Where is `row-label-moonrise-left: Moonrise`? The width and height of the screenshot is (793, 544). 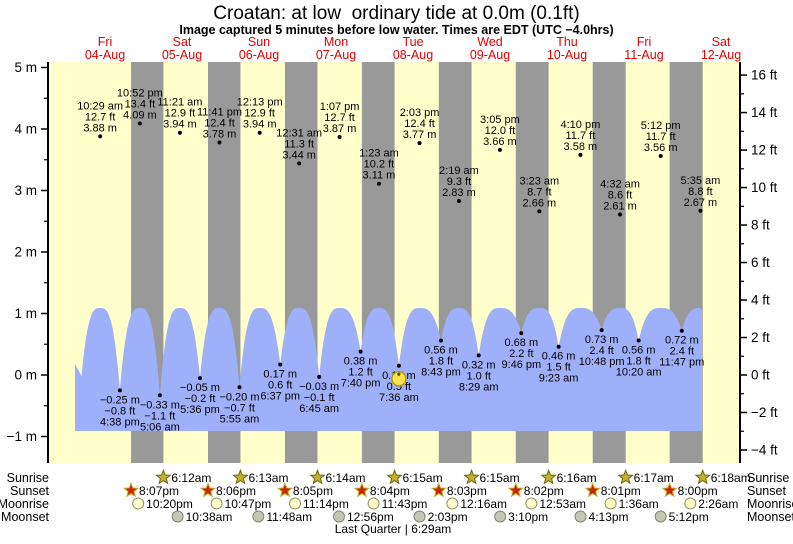
row-label-moonrise-left: Moonrise is located at coordinates (24, 504).